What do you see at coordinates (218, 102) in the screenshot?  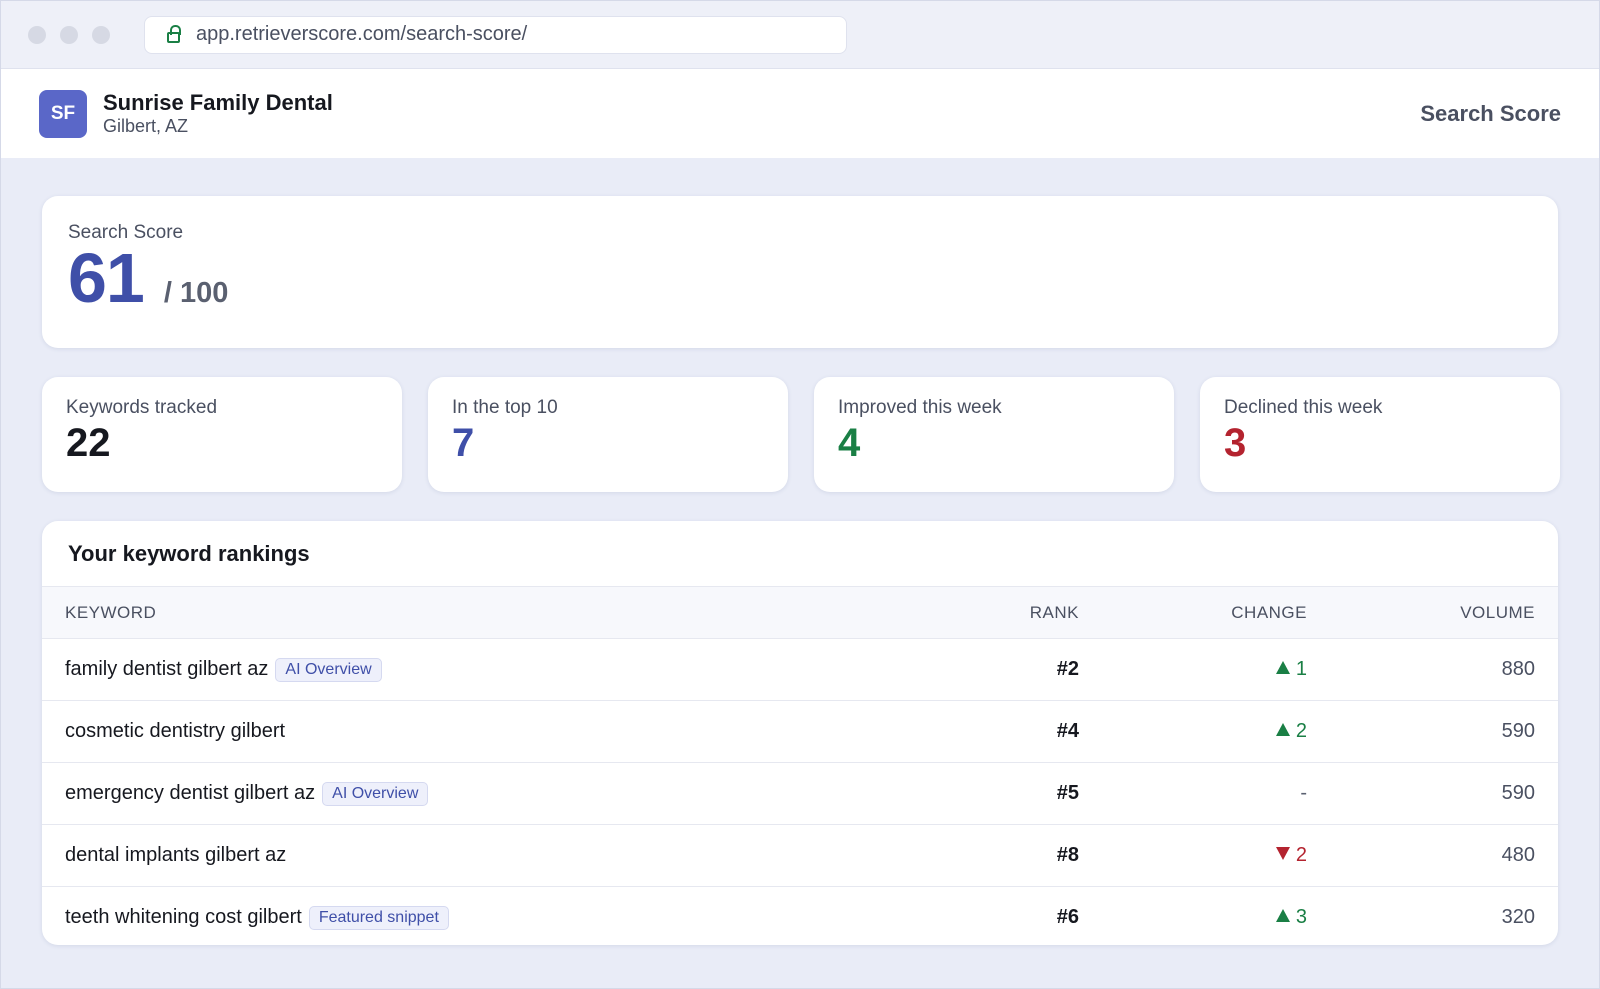 I see `business-name: Sunrise Family Dental` at bounding box center [218, 102].